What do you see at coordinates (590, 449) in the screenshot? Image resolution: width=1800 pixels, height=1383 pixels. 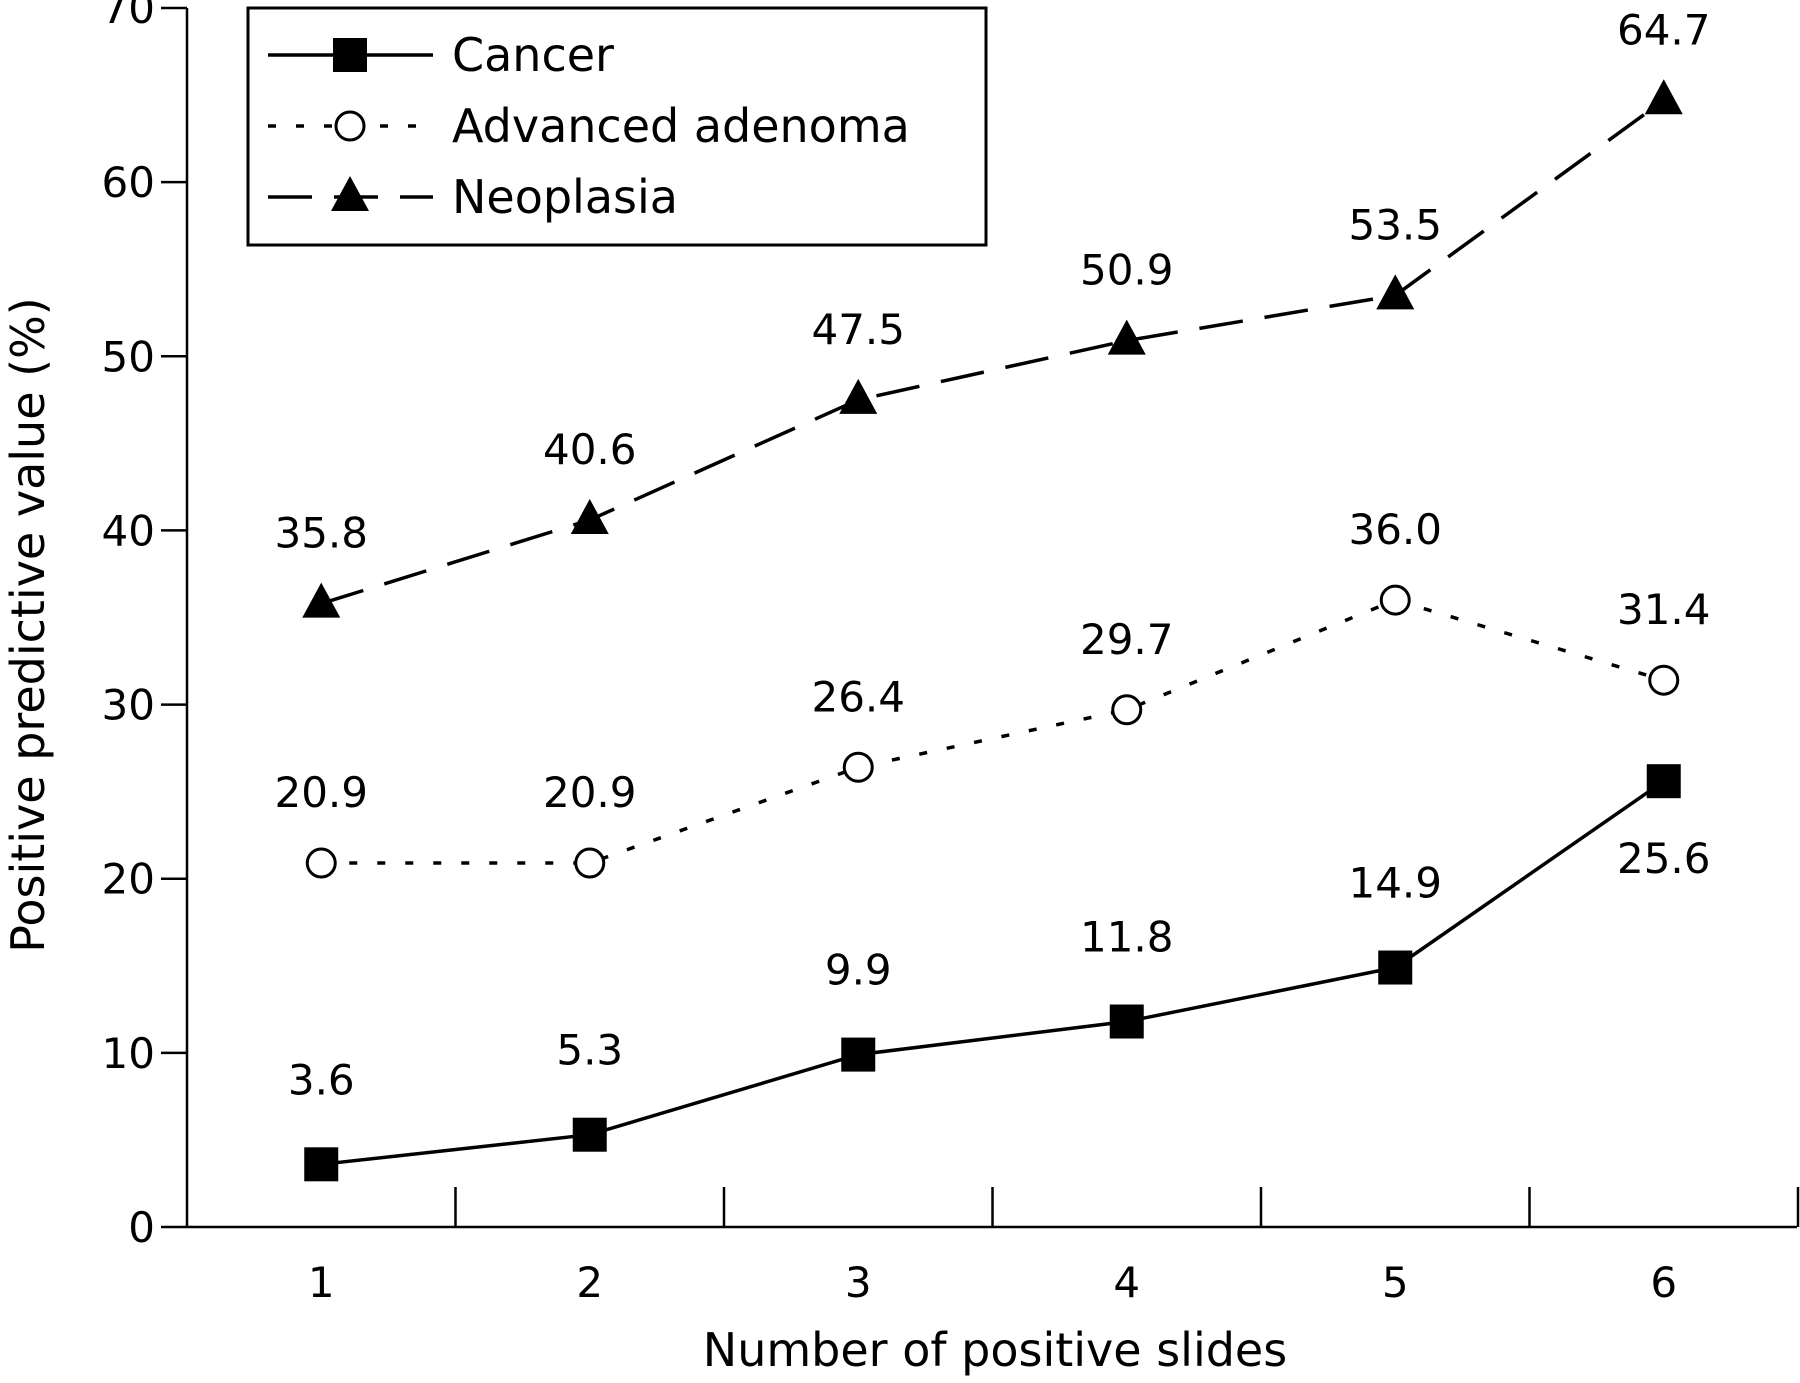 I see `neoplasia-data-label: 40.6` at bounding box center [590, 449].